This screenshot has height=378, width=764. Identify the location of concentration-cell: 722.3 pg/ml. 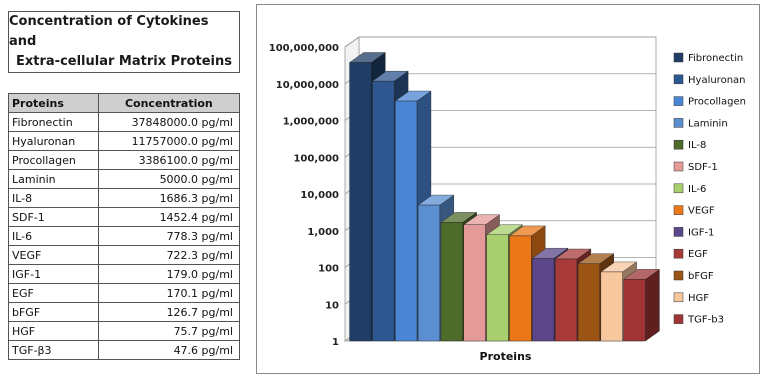
(169, 255).